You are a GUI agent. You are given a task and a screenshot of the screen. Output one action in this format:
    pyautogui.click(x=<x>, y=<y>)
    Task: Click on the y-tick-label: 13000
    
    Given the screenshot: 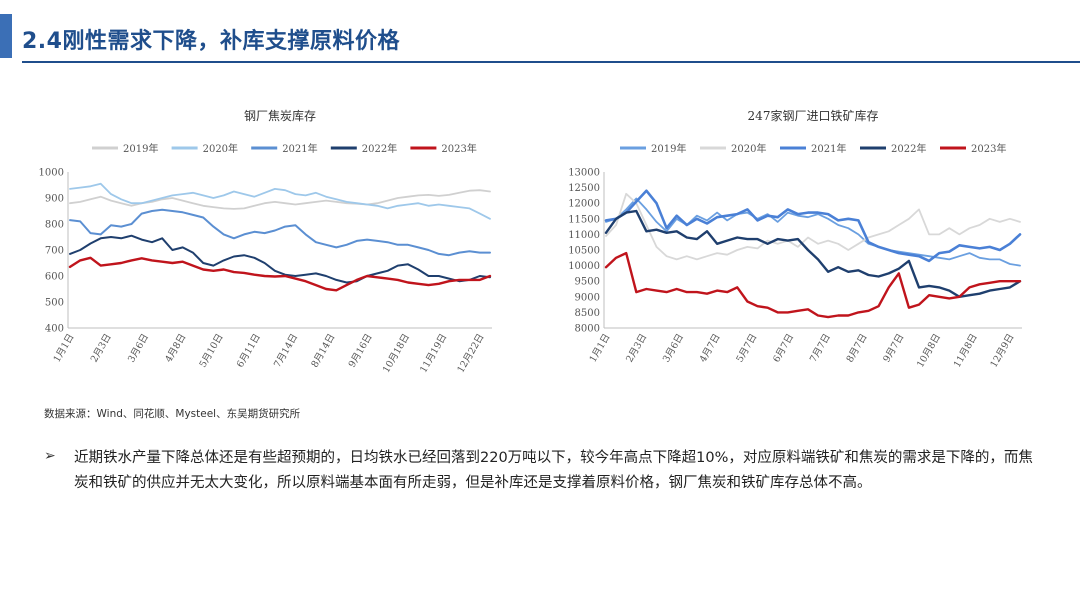 What is the action you would take?
    pyautogui.click(x=584, y=173)
    